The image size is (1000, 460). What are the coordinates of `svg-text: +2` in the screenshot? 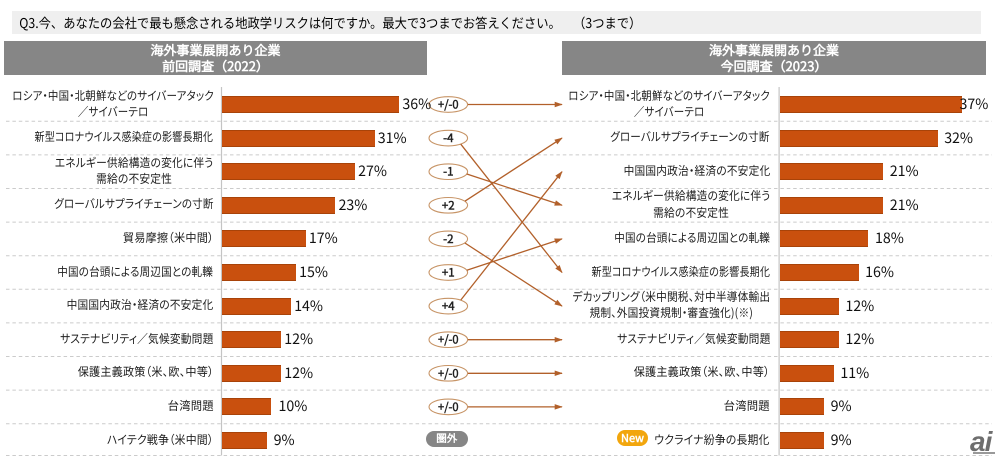 It's located at (448, 205).